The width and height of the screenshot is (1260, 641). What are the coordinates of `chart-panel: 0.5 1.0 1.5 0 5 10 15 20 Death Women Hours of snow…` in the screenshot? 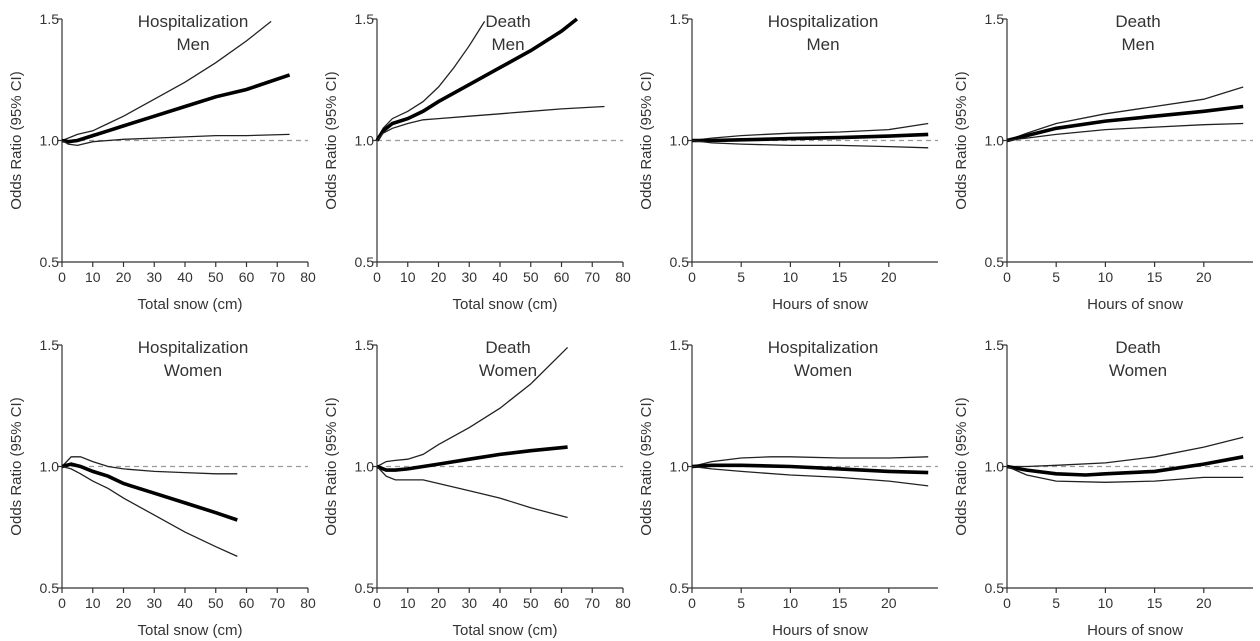 It's located at (1103, 488).